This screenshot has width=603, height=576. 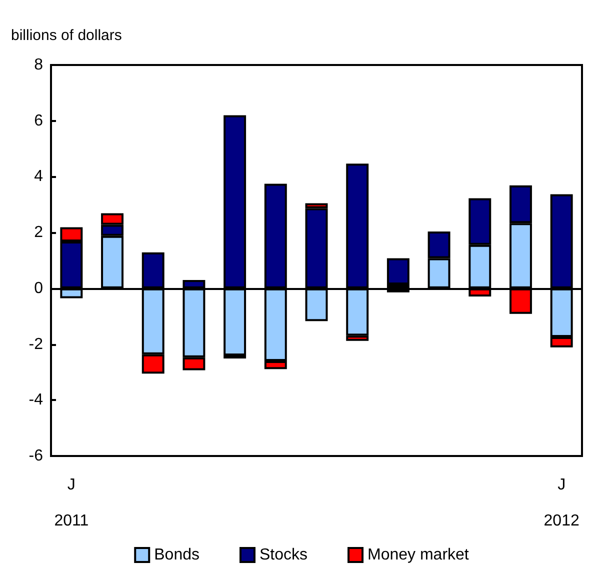 What do you see at coordinates (39, 233) in the screenshot?
I see `y-tick-label: 2` at bounding box center [39, 233].